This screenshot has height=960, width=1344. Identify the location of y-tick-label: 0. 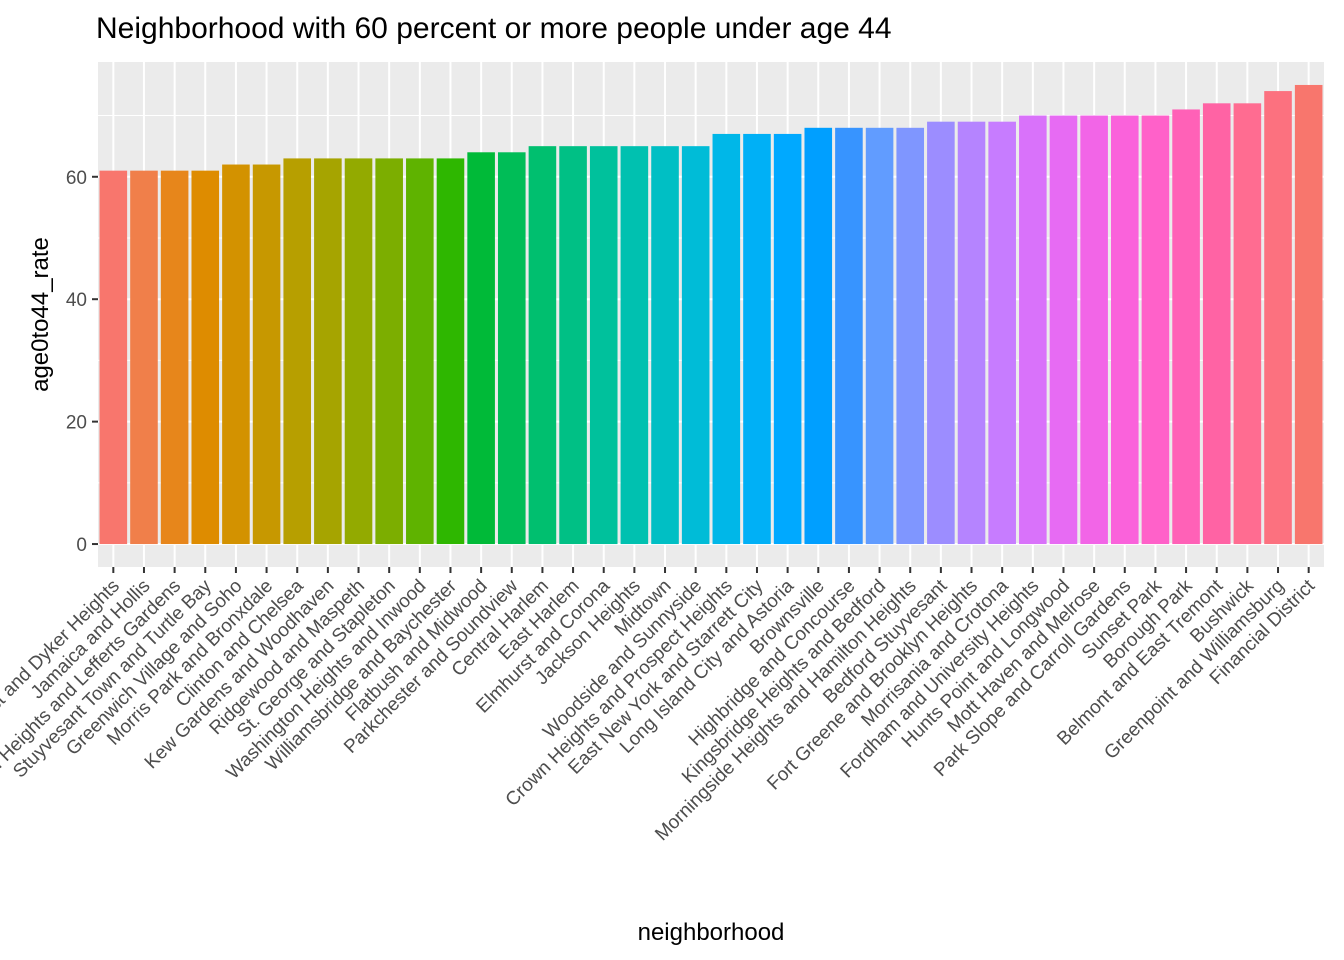
(81, 545).